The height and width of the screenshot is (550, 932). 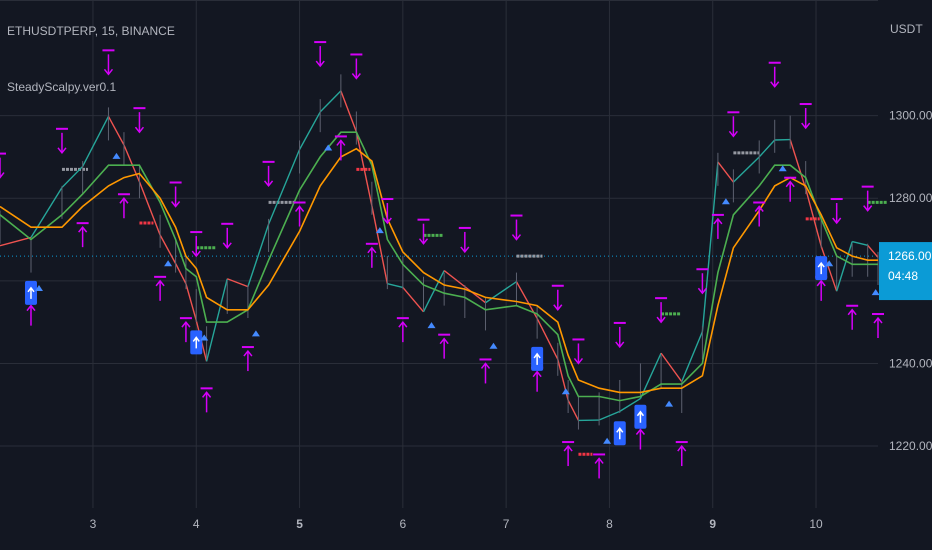 What do you see at coordinates (712, 524) in the screenshot?
I see `x-tick-label: 9` at bounding box center [712, 524].